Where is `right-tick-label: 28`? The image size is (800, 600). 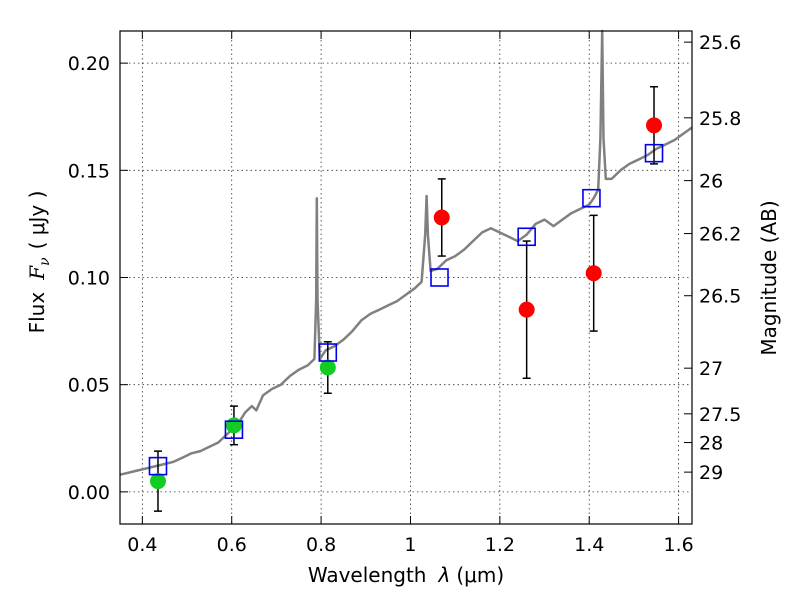
right-tick-label: 28 is located at coordinates (711, 444).